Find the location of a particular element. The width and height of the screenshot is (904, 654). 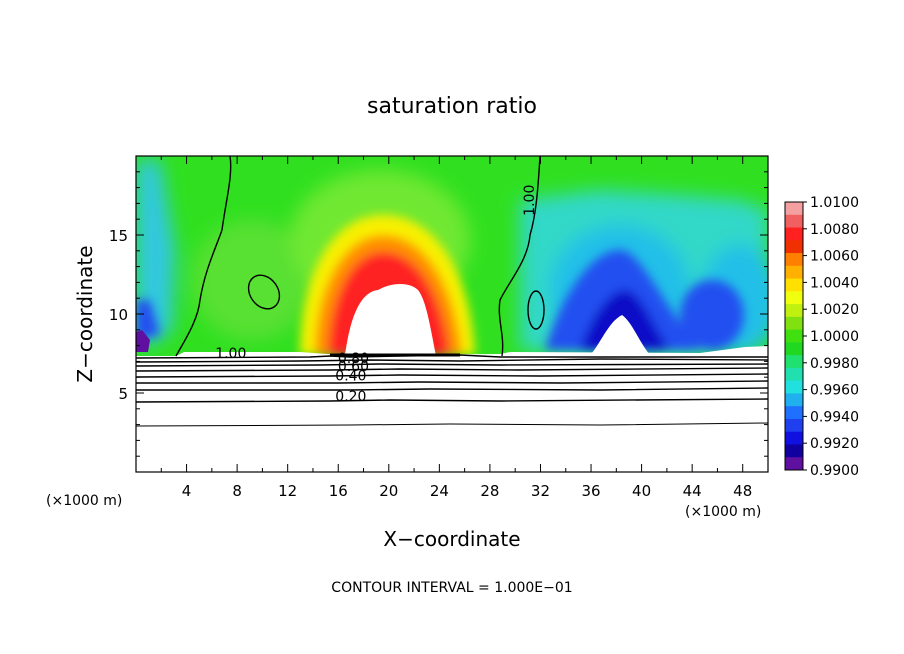

colorbar-label: 1.0100 is located at coordinates (834, 203).